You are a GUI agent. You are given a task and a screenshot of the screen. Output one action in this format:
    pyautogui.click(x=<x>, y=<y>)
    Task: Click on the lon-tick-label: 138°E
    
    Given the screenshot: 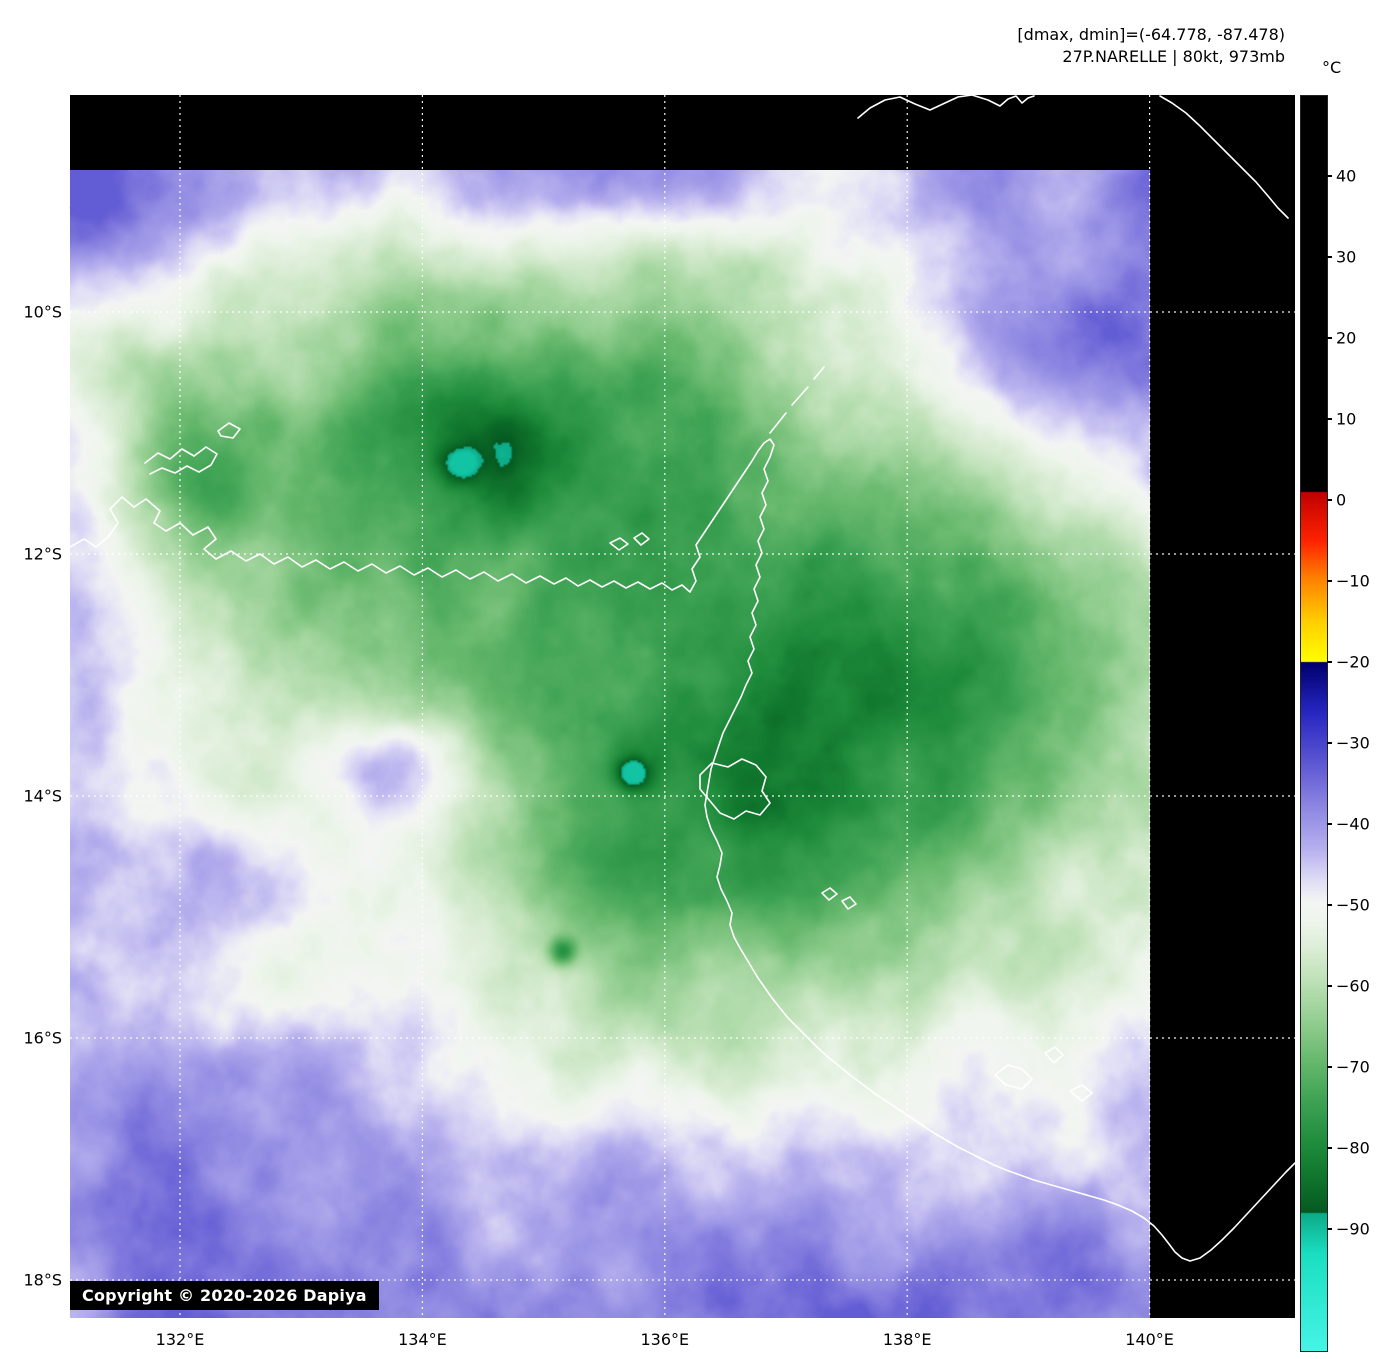 What is the action you would take?
    pyautogui.click(x=907, y=1339)
    